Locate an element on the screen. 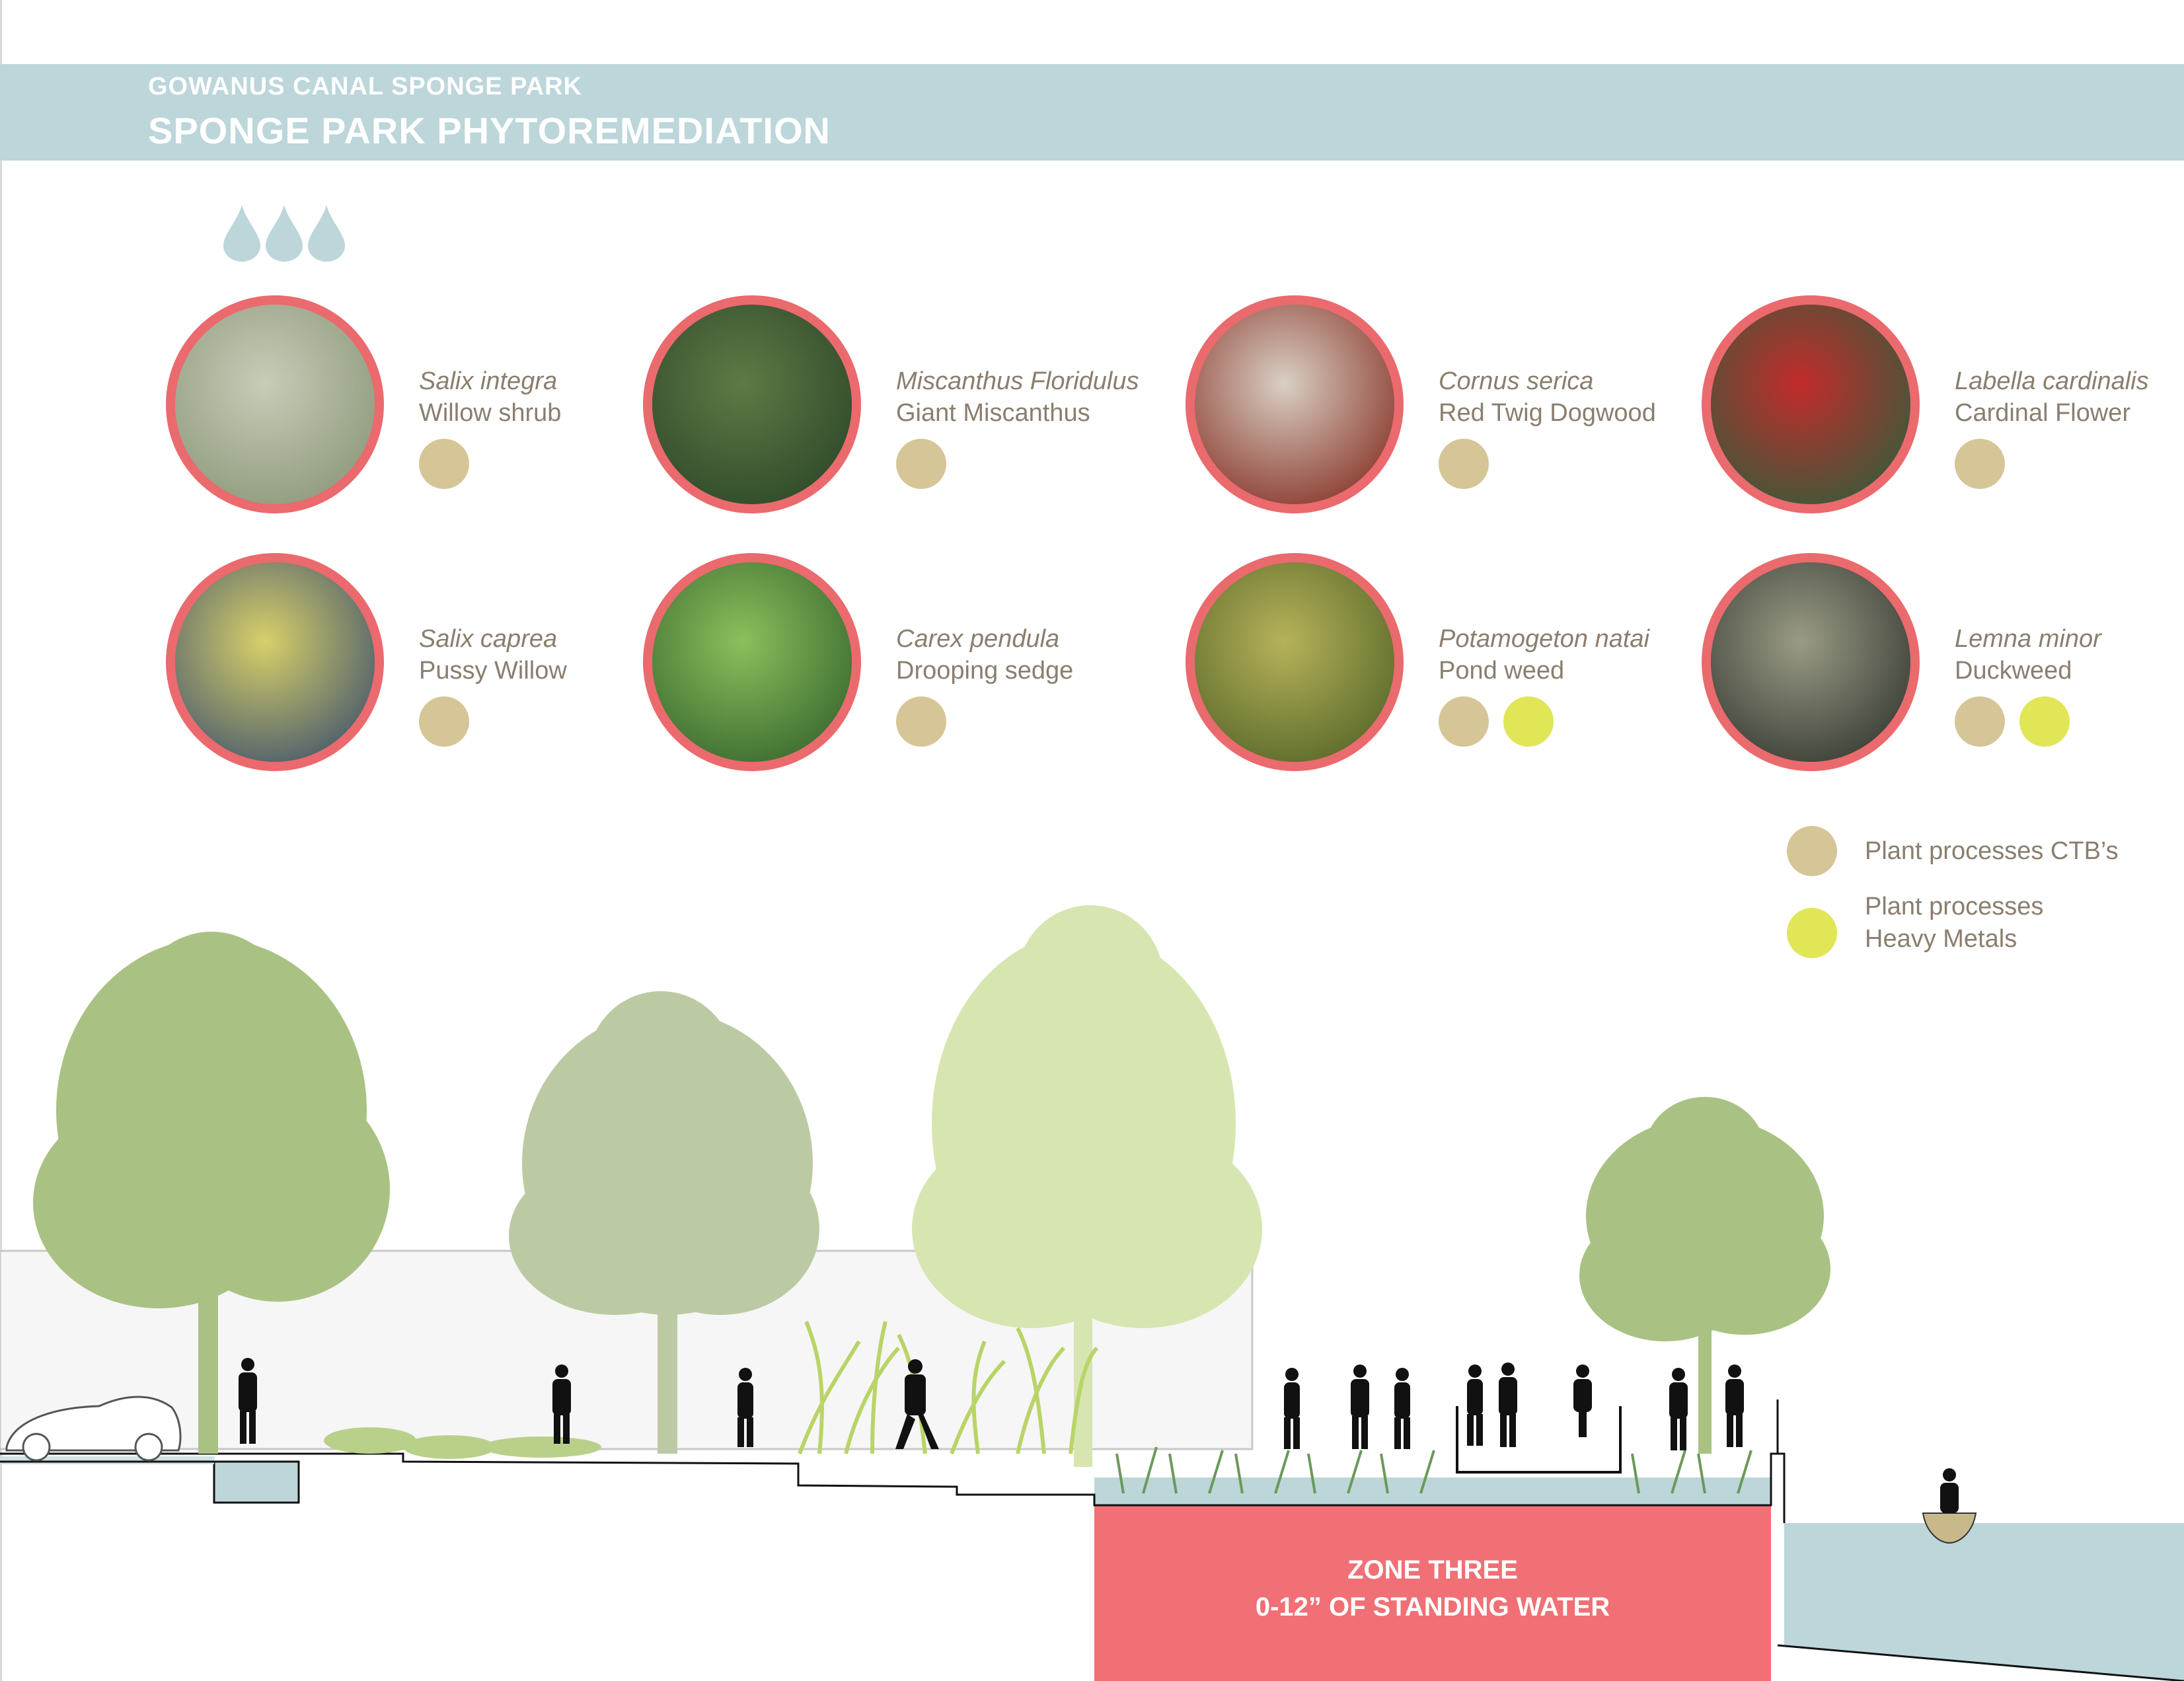 This screenshot has height=1681, width=2184. water-drops-icon is located at coordinates (284, 233).